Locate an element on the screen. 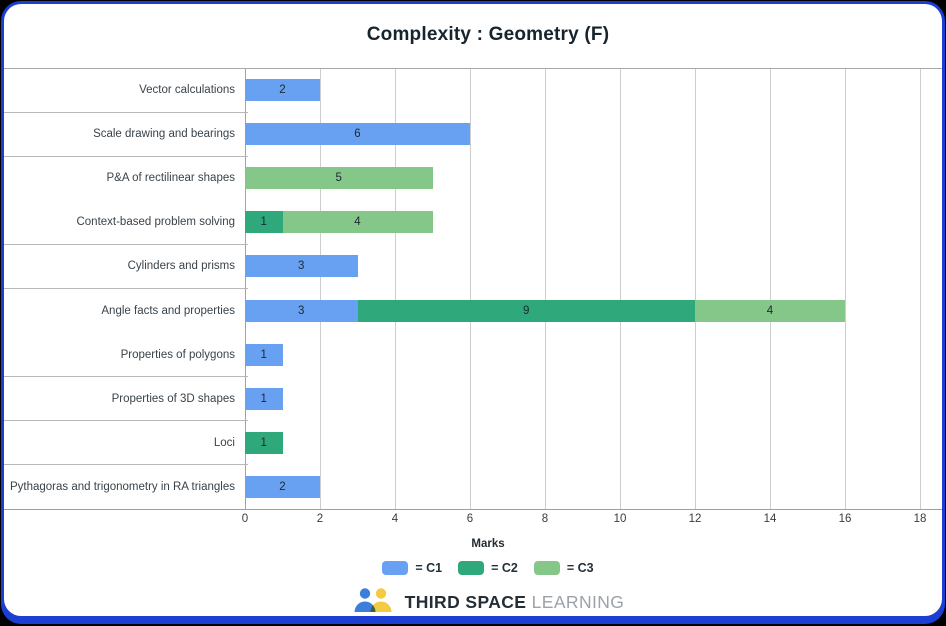  chart-row: P&A of rectilinear shapes 5 is located at coordinates (473, 178).